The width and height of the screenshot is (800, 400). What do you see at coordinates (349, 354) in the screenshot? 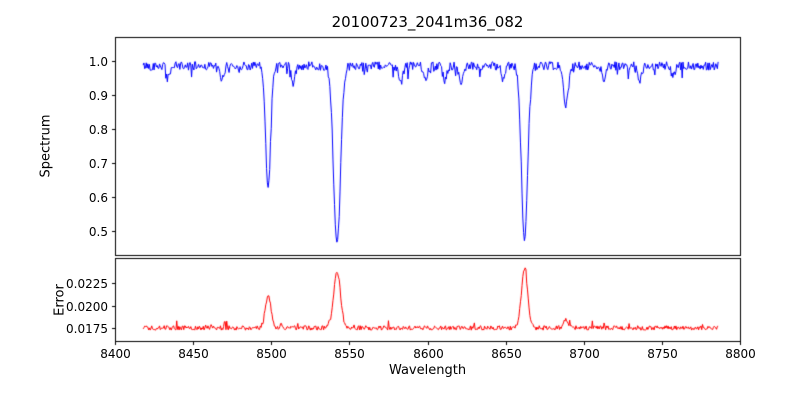
I see `x-tick-label: 8550` at bounding box center [349, 354].